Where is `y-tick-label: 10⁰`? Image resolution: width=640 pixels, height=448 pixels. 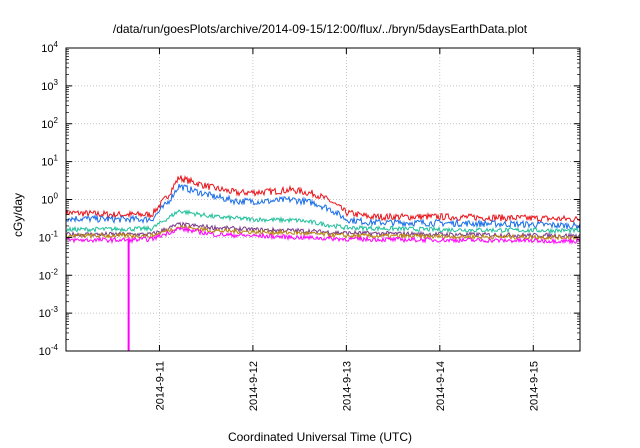
y-tick-label: 10⁰ is located at coordinates (49, 199).